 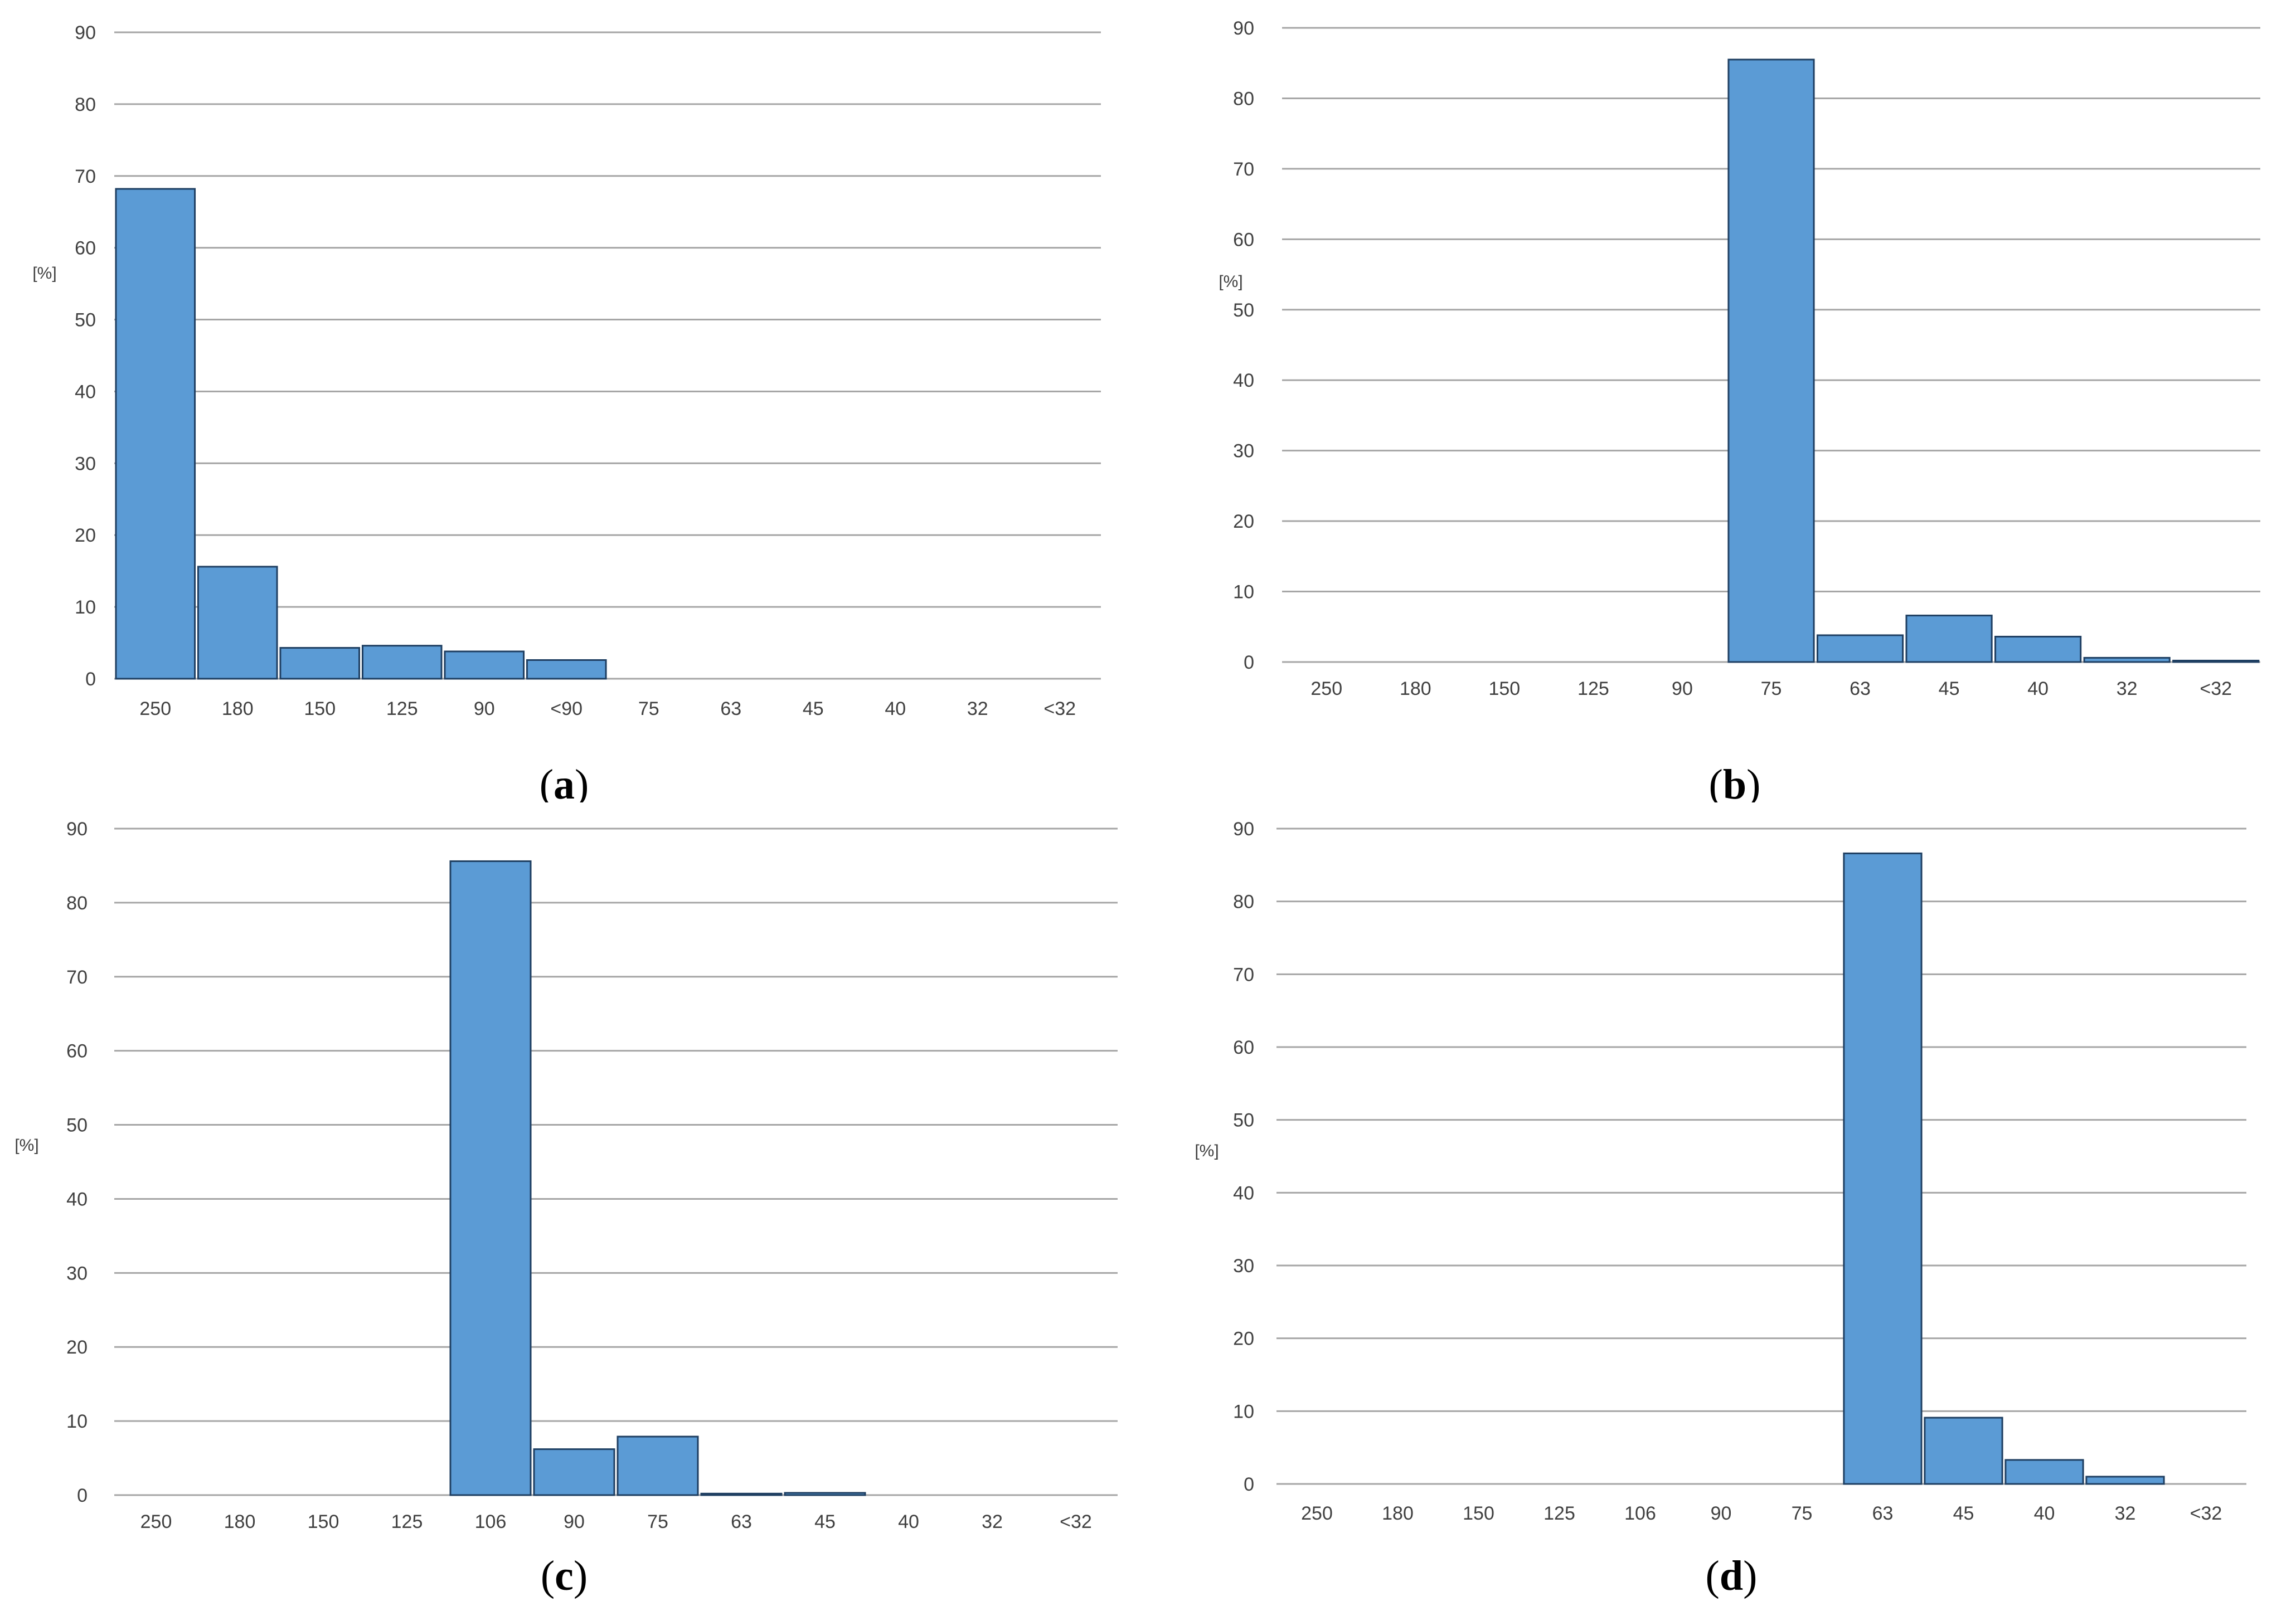 I want to click on chart-d-xtick-label: 32, so click(x=2125, y=1513).